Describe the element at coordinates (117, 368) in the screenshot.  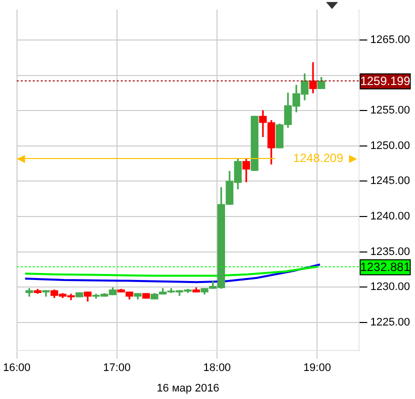
I see `x-tick-label: 17:00` at that location.